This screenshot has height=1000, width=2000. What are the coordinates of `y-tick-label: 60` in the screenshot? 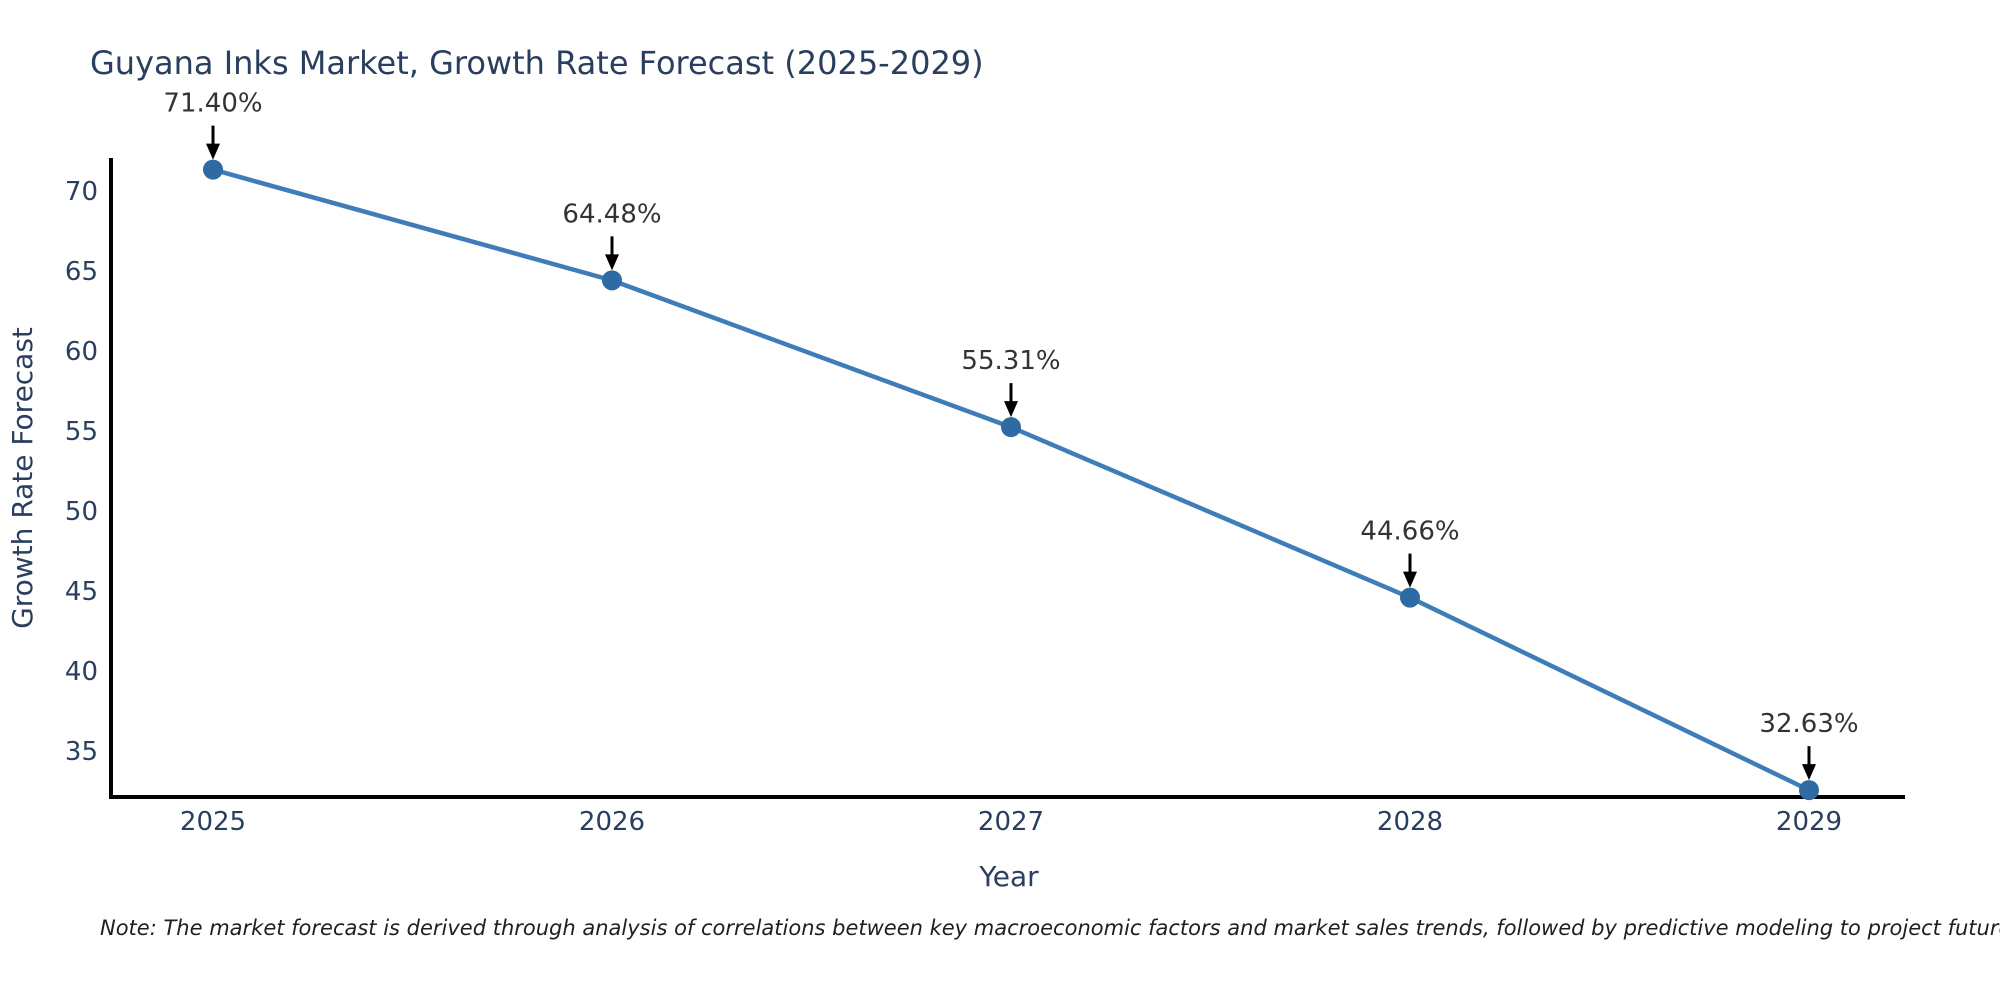 It's located at (81, 352).